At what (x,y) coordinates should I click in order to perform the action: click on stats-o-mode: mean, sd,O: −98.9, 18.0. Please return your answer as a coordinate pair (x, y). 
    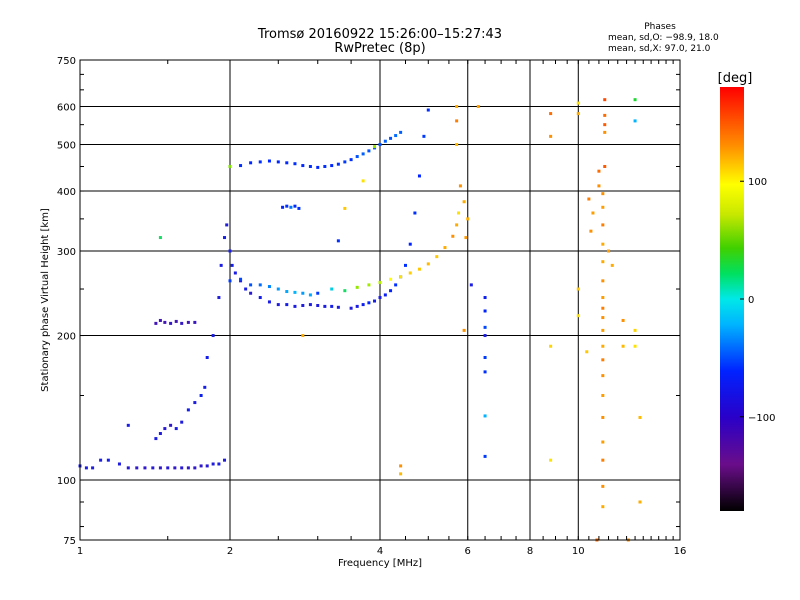
    Looking at the image, I should click on (663, 38).